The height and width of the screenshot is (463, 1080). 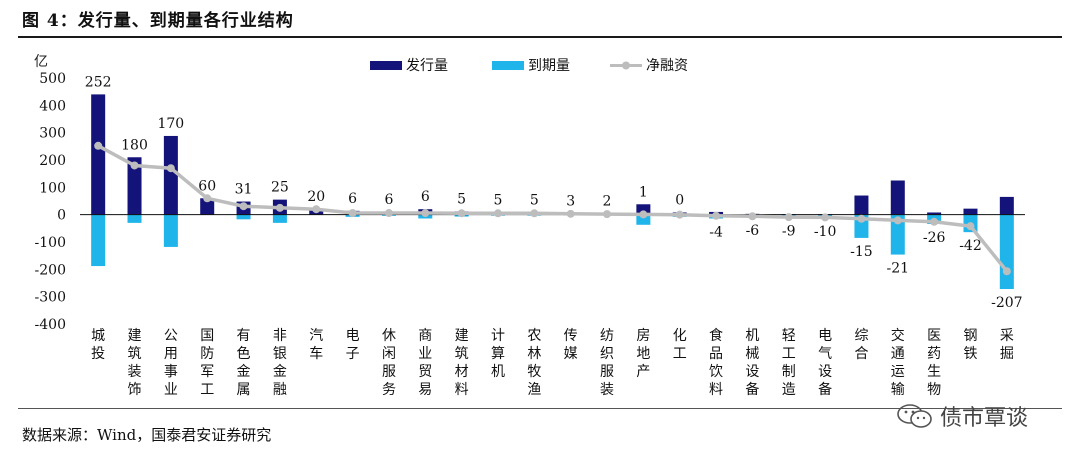 I want to click on x-category-label: 钢铁, so click(x=970, y=345).